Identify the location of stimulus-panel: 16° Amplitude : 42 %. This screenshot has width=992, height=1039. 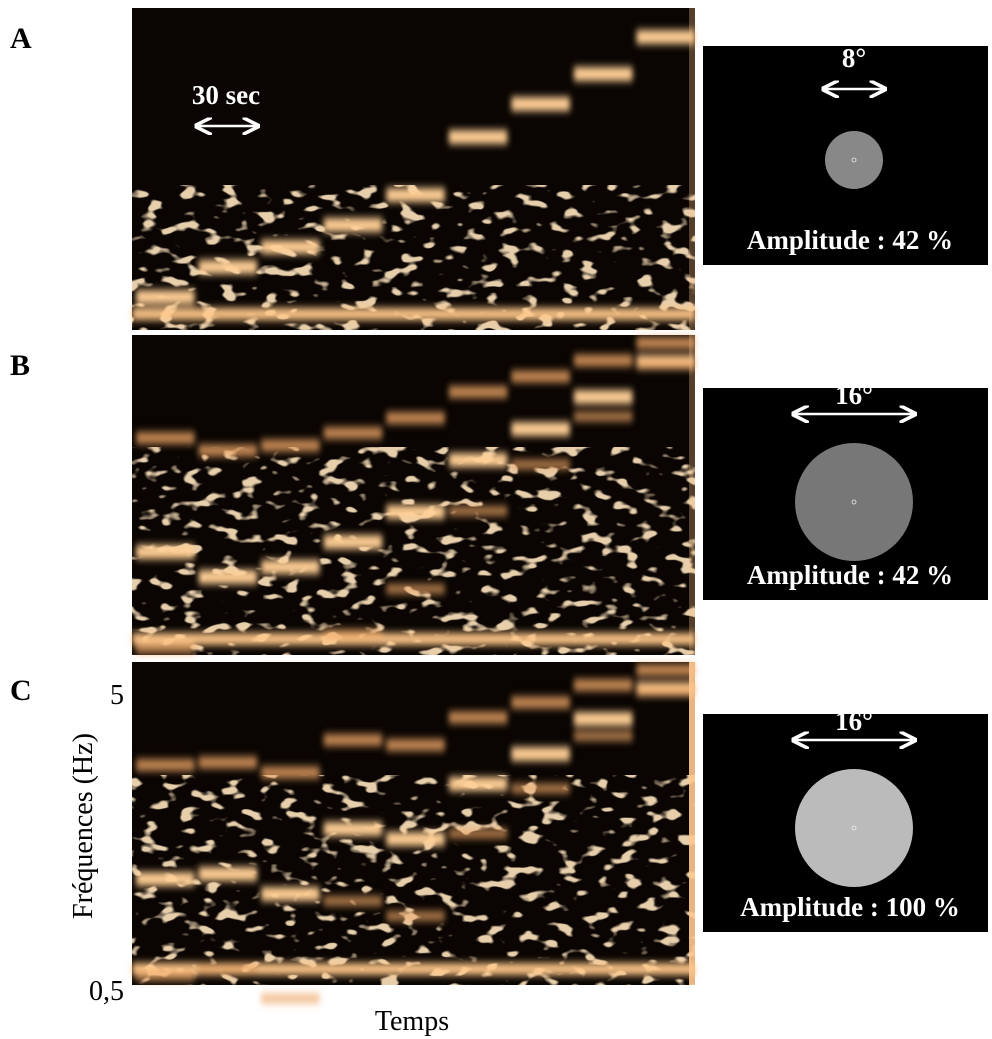
(845, 490).